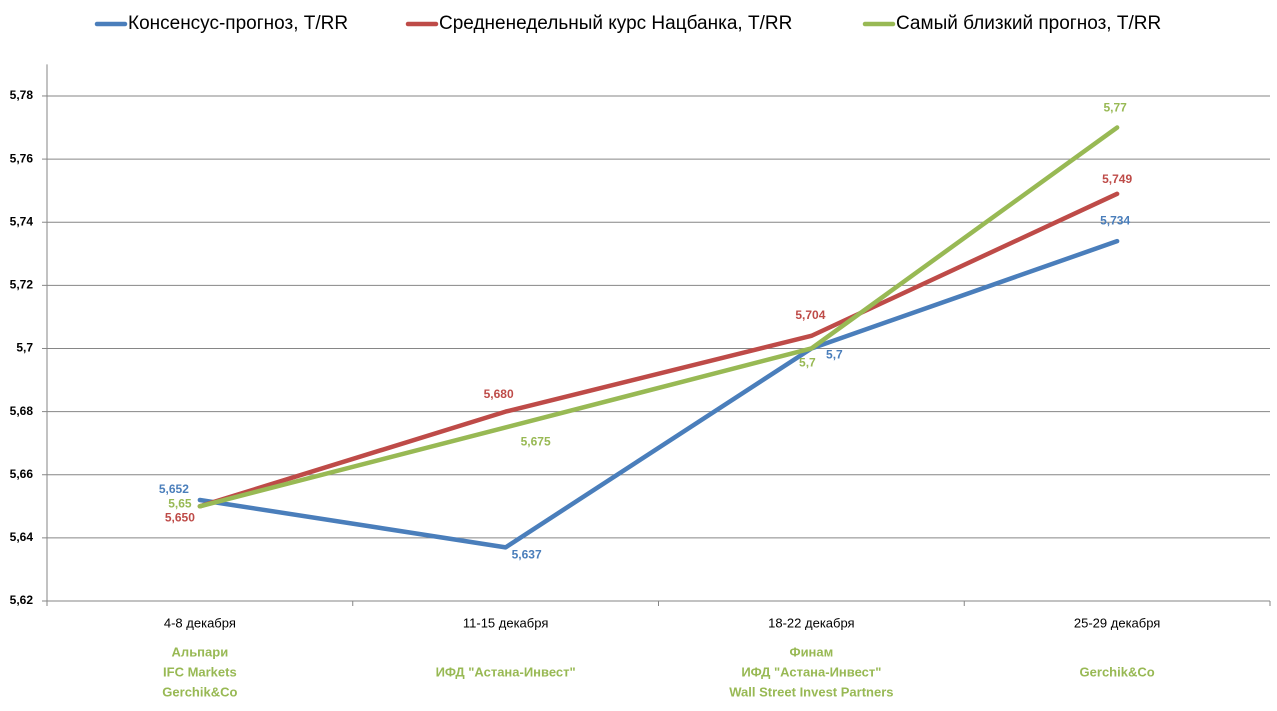  Describe the element at coordinates (536, 442) in the screenshot. I see `data-label: 5,675` at that location.